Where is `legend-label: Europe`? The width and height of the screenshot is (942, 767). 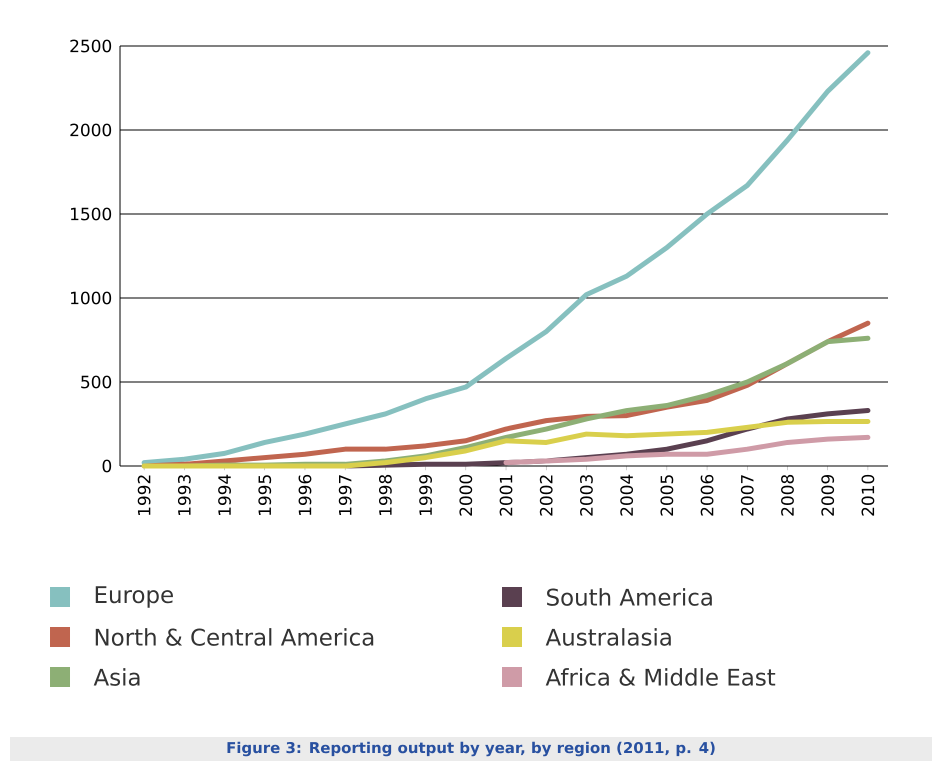
legend-label: Europe is located at coordinates (134, 597).